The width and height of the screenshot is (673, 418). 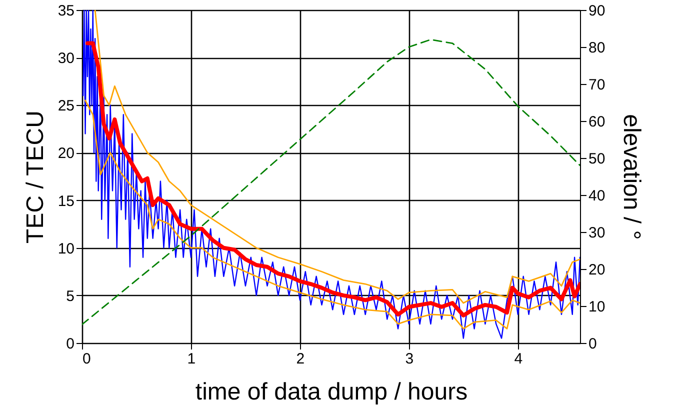 I want to click on x-tick-label: 3, so click(x=409, y=359).